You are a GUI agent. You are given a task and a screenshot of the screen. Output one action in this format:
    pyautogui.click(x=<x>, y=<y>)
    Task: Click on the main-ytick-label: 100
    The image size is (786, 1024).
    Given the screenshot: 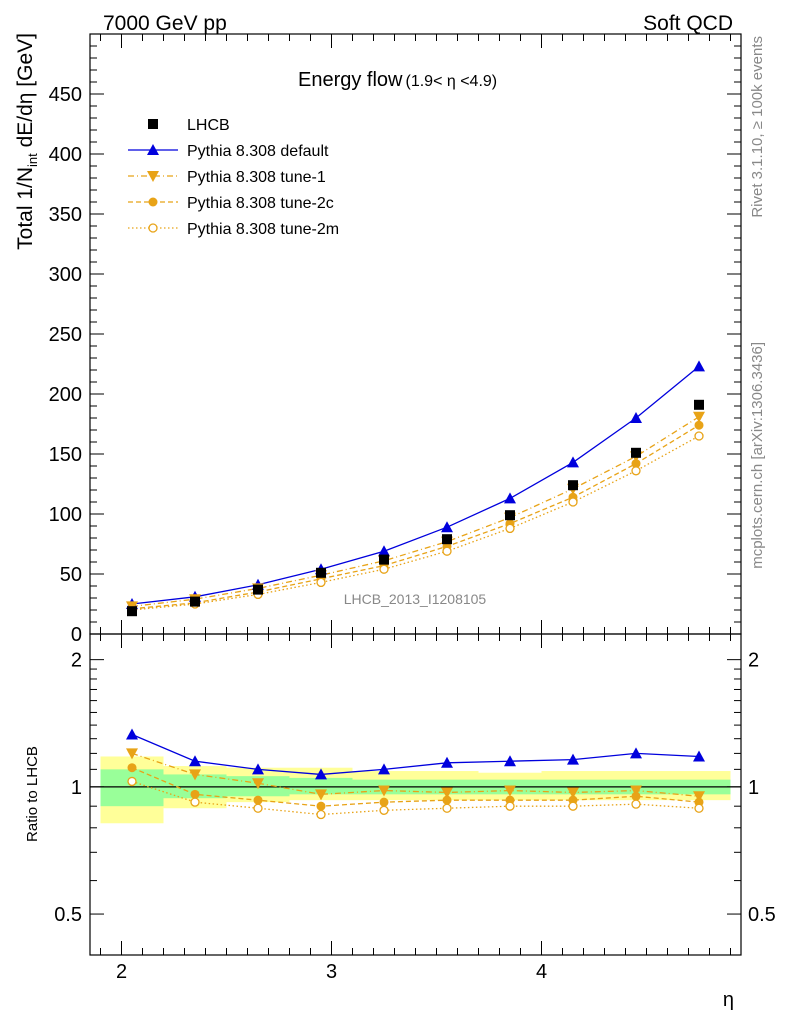 What is the action you would take?
    pyautogui.click(x=65, y=515)
    